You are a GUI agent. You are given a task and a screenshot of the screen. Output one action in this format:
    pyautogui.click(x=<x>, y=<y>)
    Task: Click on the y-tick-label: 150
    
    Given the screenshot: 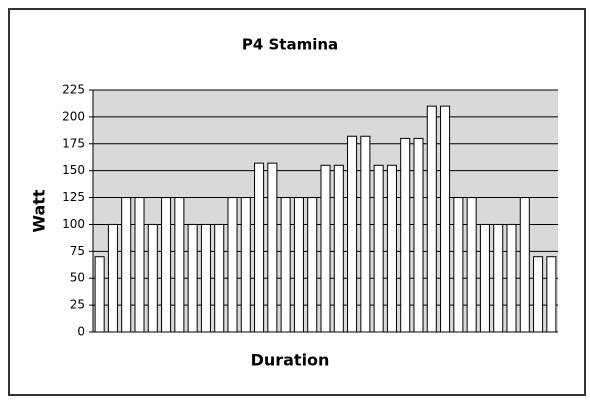 What is the action you would take?
    pyautogui.click(x=73, y=170)
    